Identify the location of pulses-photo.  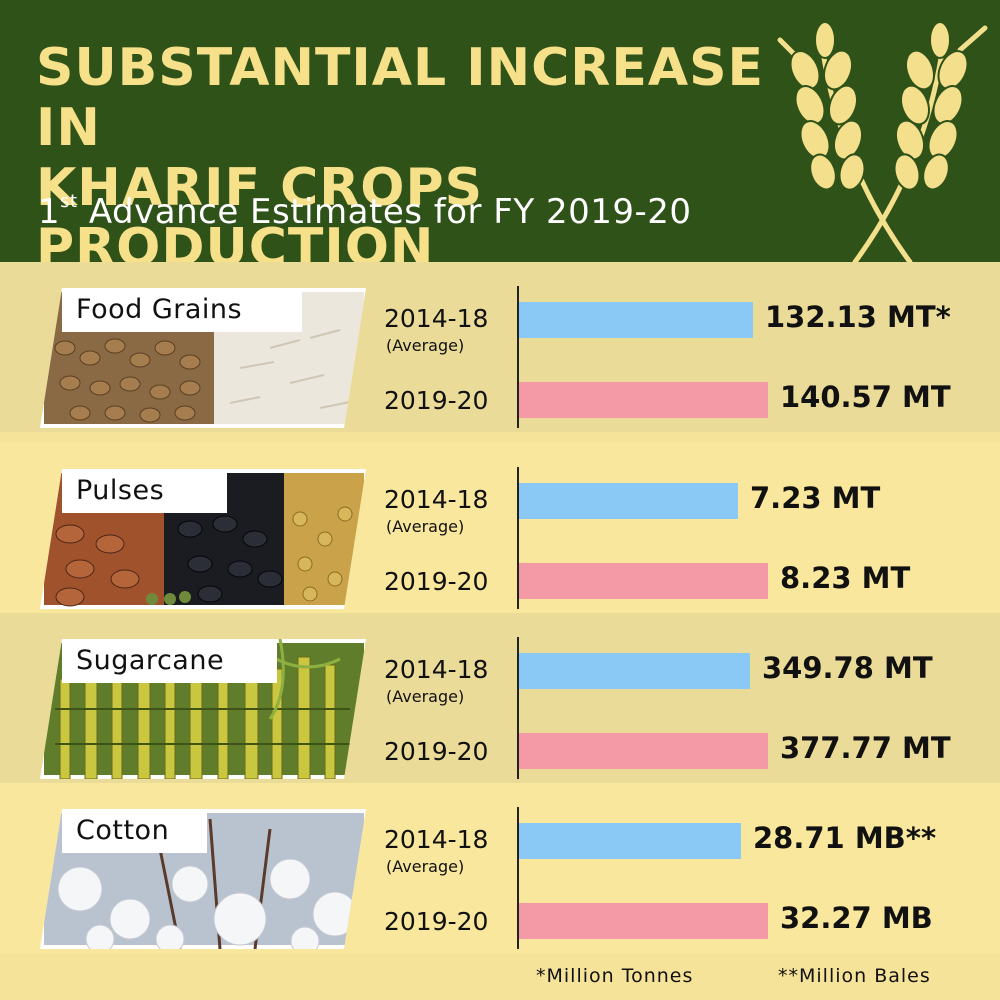
(203, 539).